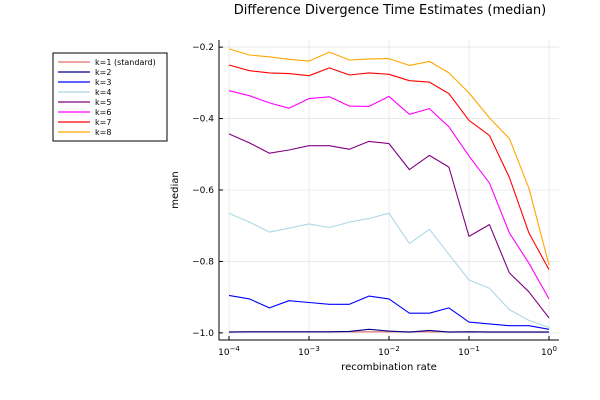  I want to click on series-line-k3, so click(389, 312).